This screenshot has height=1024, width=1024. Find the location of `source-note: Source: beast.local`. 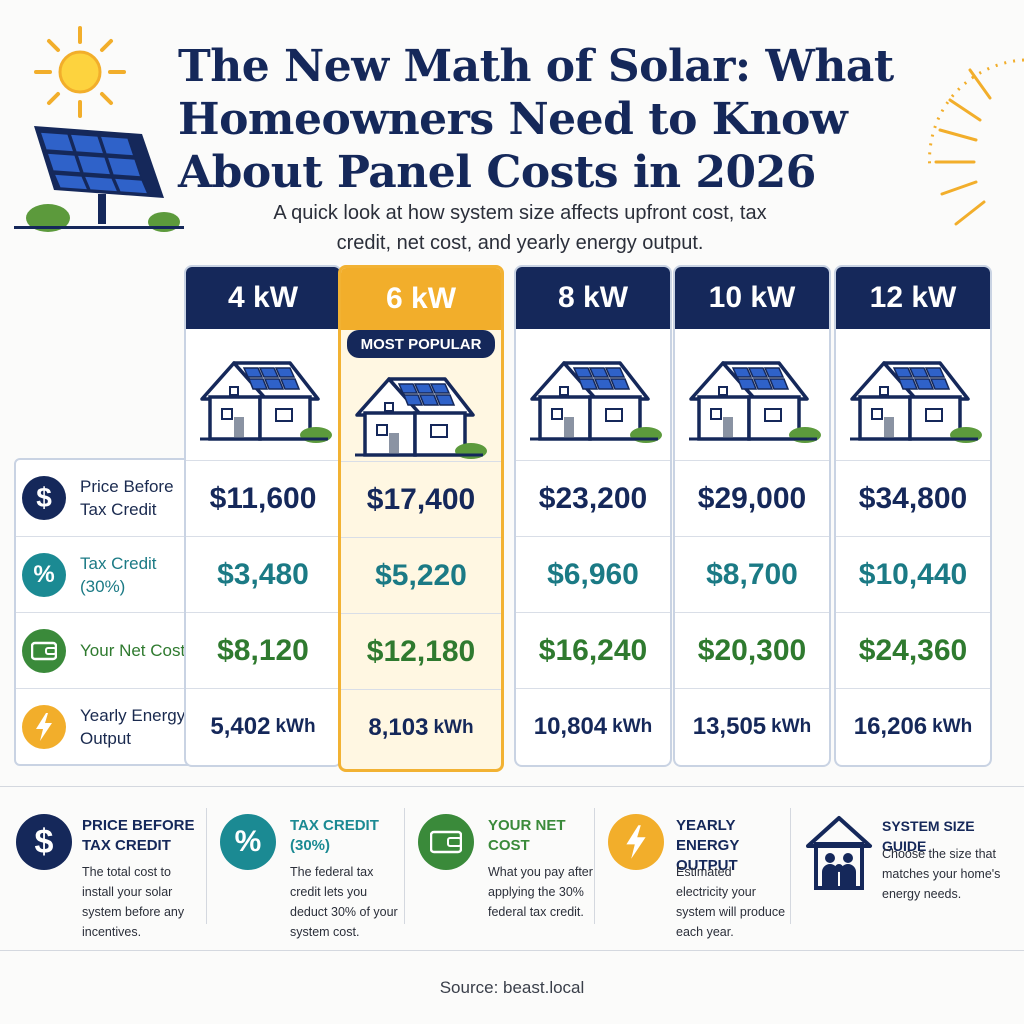

source-note: Source: beast.local is located at coordinates (512, 987).